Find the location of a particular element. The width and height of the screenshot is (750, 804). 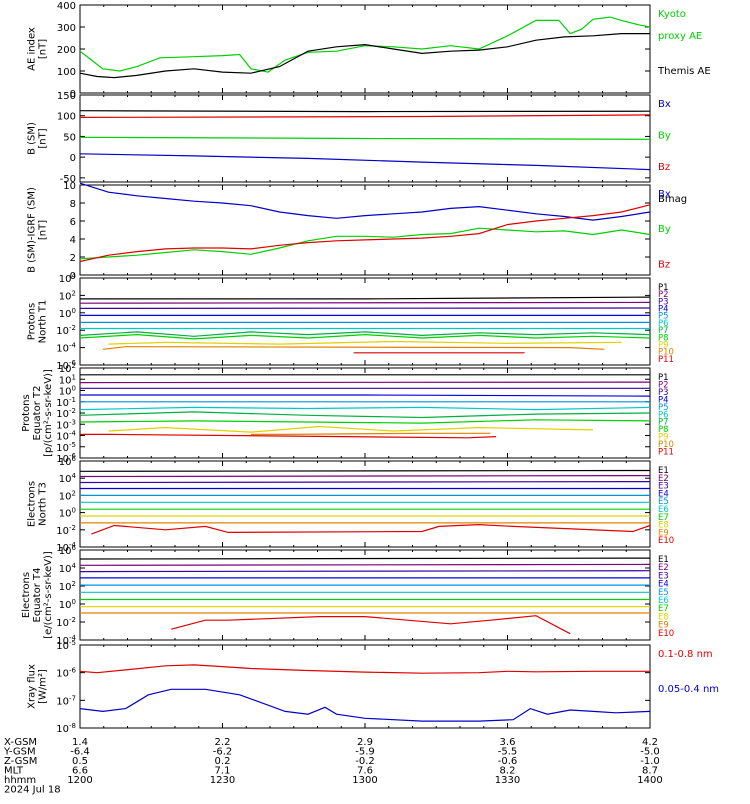

panel-7-y-tick-label: 106 is located at coordinates (68, 550).